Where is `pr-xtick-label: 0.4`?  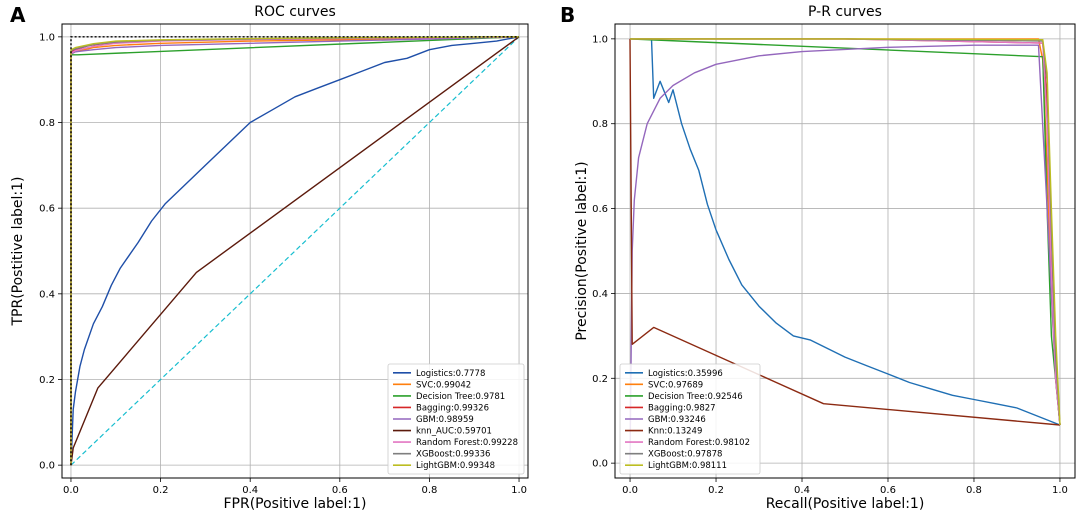
pr-xtick-label: 0.4 is located at coordinates (802, 490).